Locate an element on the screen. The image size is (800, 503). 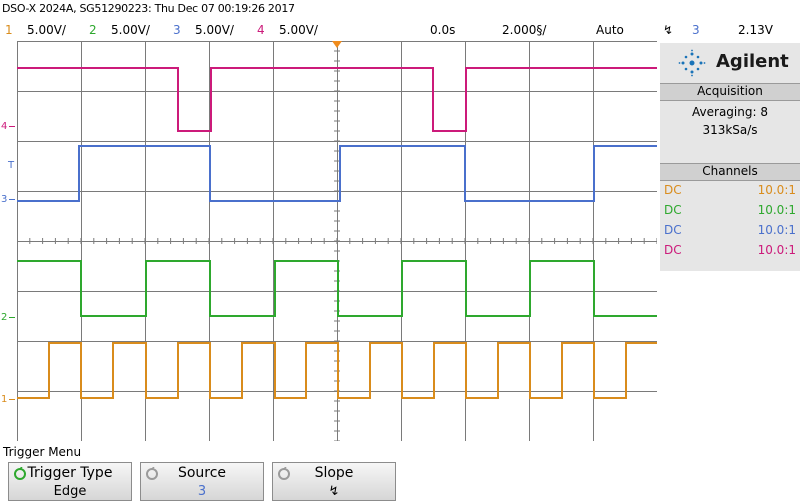
acquisition-heading: Acquisition is located at coordinates (730, 92).